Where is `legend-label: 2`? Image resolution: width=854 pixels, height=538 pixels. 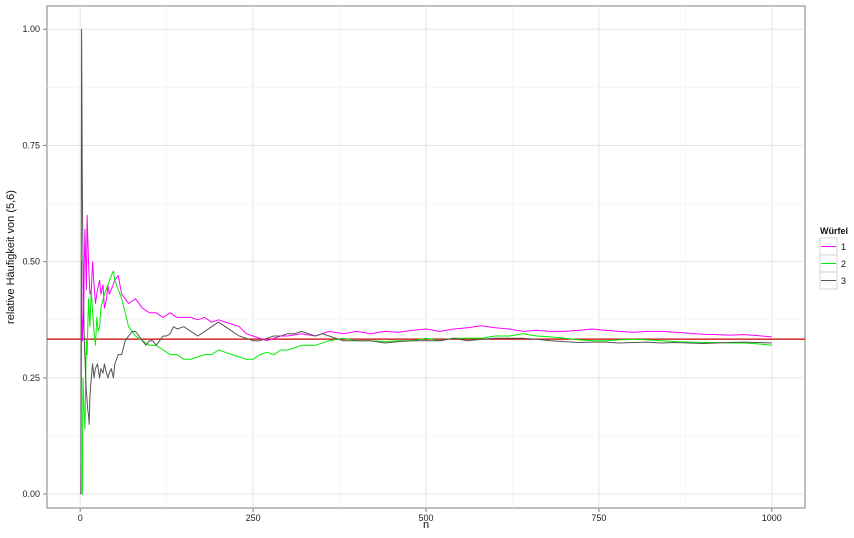
legend-label: 2 is located at coordinates (843, 264).